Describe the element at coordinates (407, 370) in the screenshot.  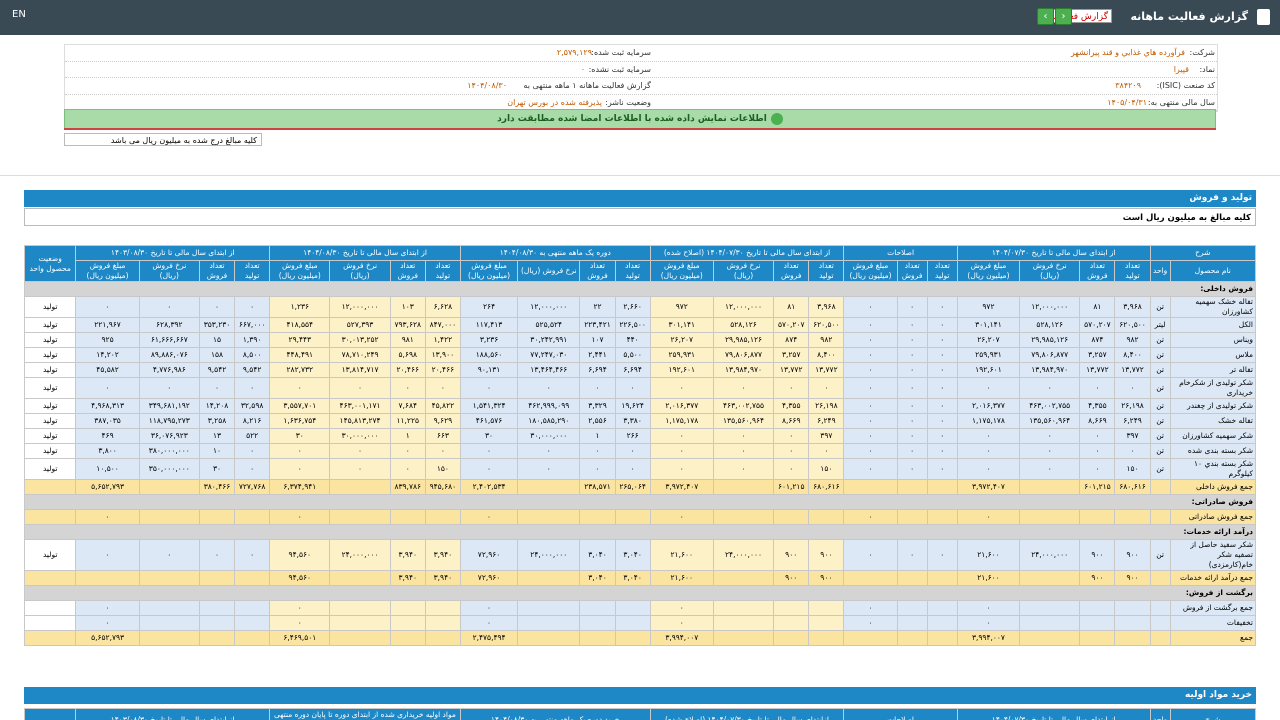
I see `cell: ۲۰,۴۶۶` at that location.